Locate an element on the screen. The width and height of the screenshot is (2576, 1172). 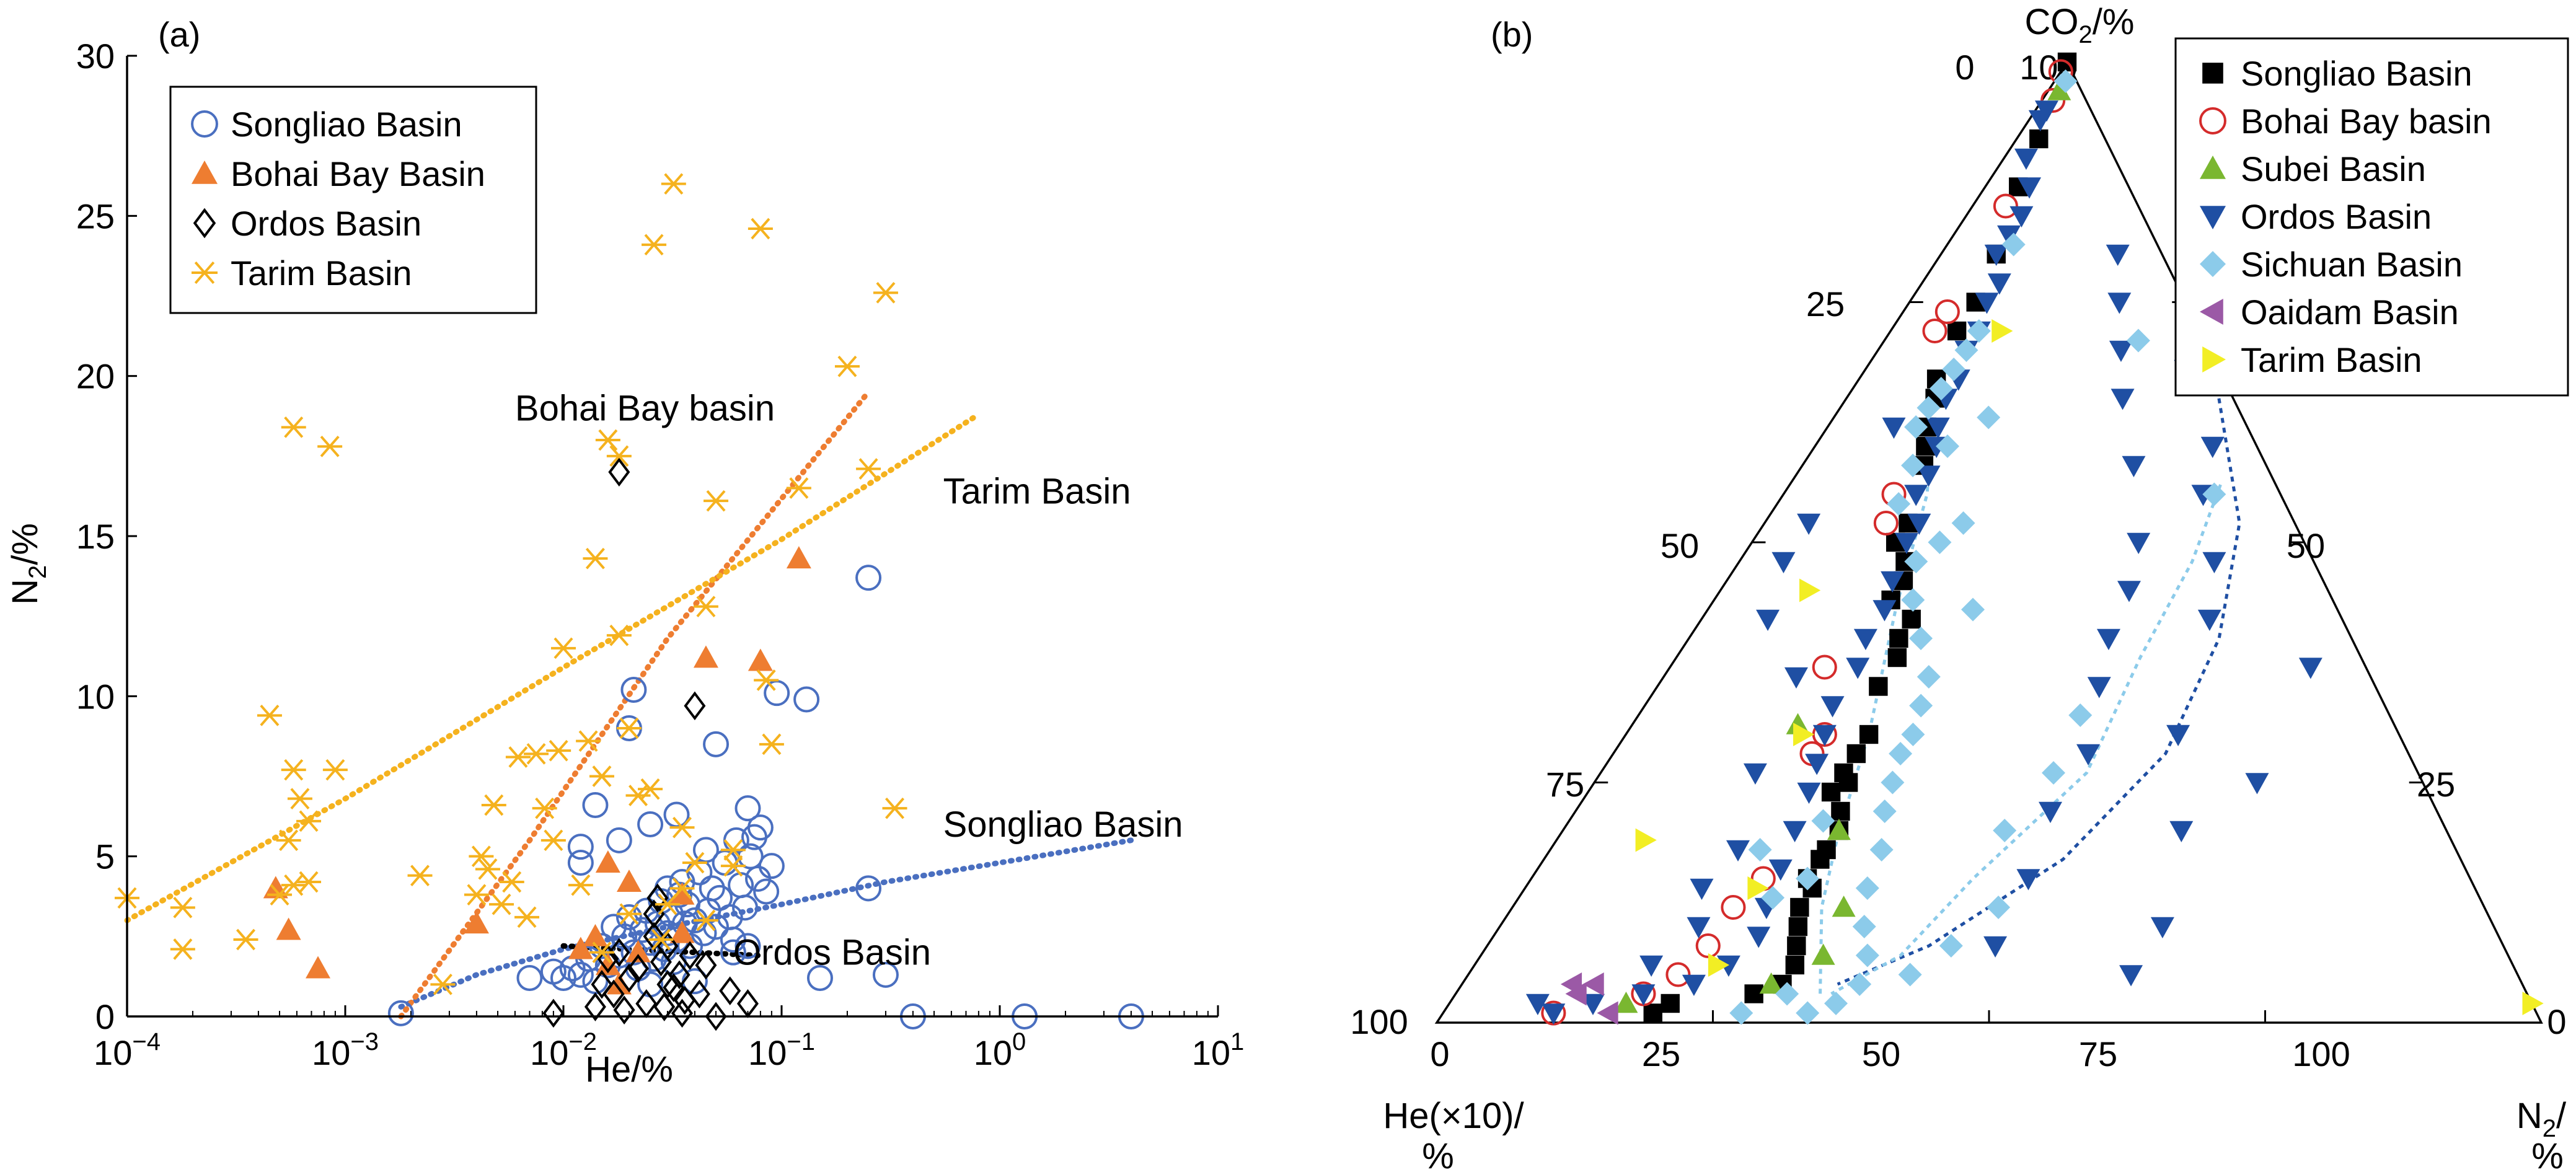
legend-b-box is located at coordinates (2371, 217).